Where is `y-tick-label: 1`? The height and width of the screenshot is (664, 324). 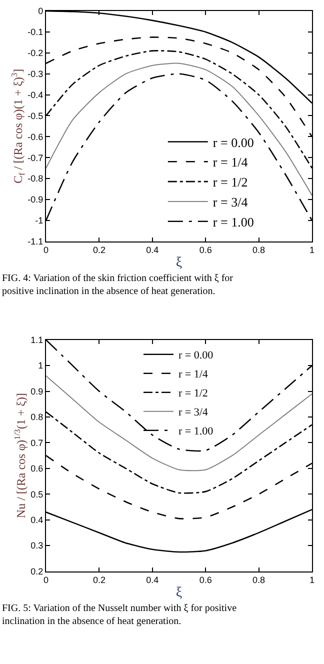
y-tick-label: 1 is located at coordinates (41, 365).